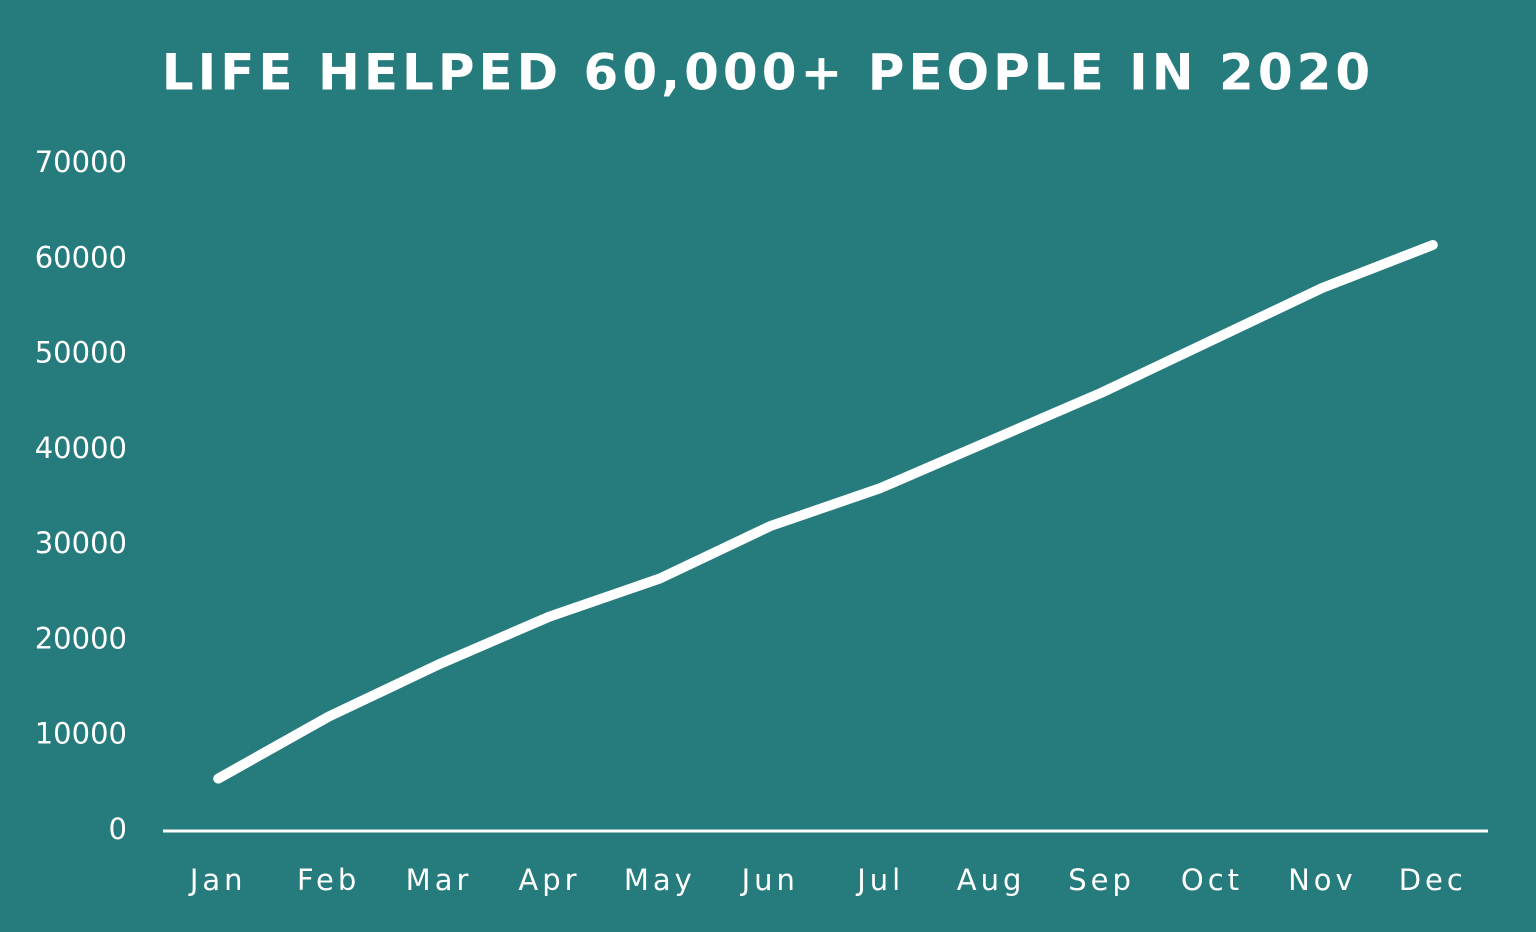 Image resolution: width=1536 pixels, height=932 pixels. I want to click on x-tick-label: May, so click(660, 880).